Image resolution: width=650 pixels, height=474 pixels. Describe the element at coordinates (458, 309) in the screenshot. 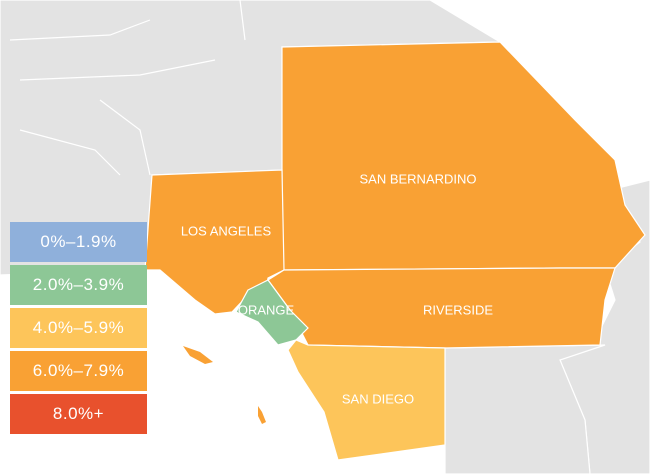

I see `label-riverside: RIVERSIDE` at that location.